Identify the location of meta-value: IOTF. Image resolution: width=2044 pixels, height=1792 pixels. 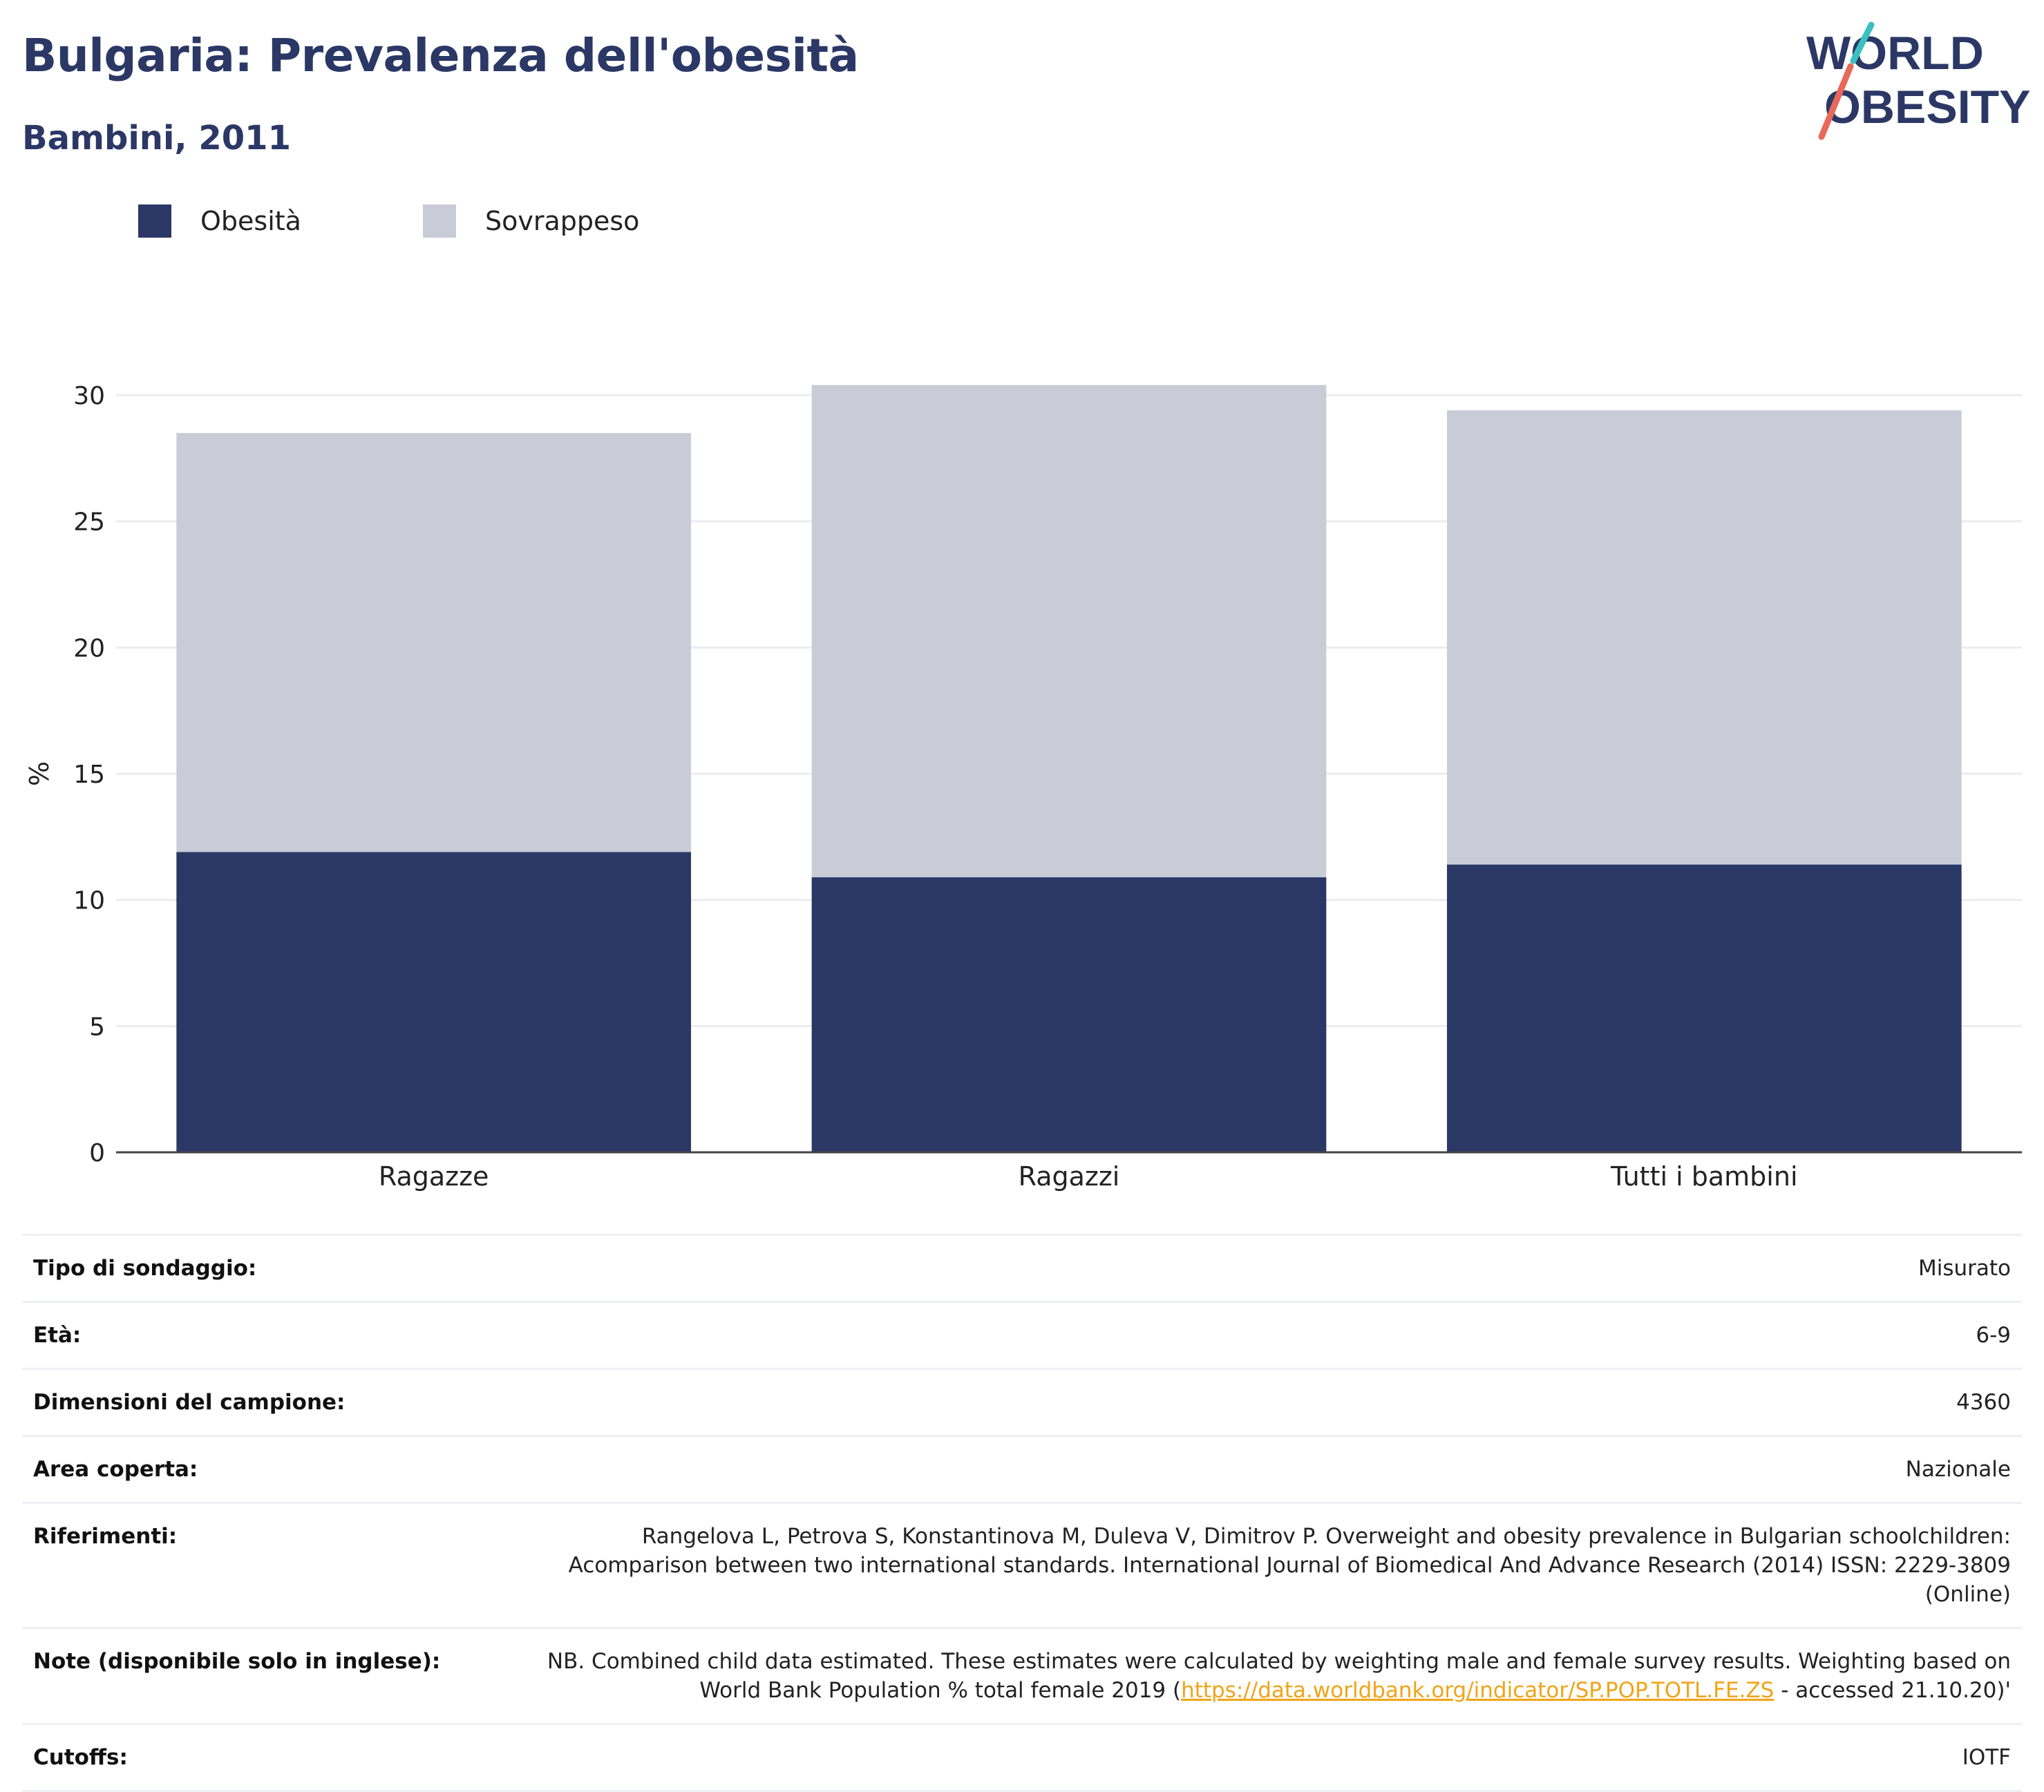
(1986, 1757).